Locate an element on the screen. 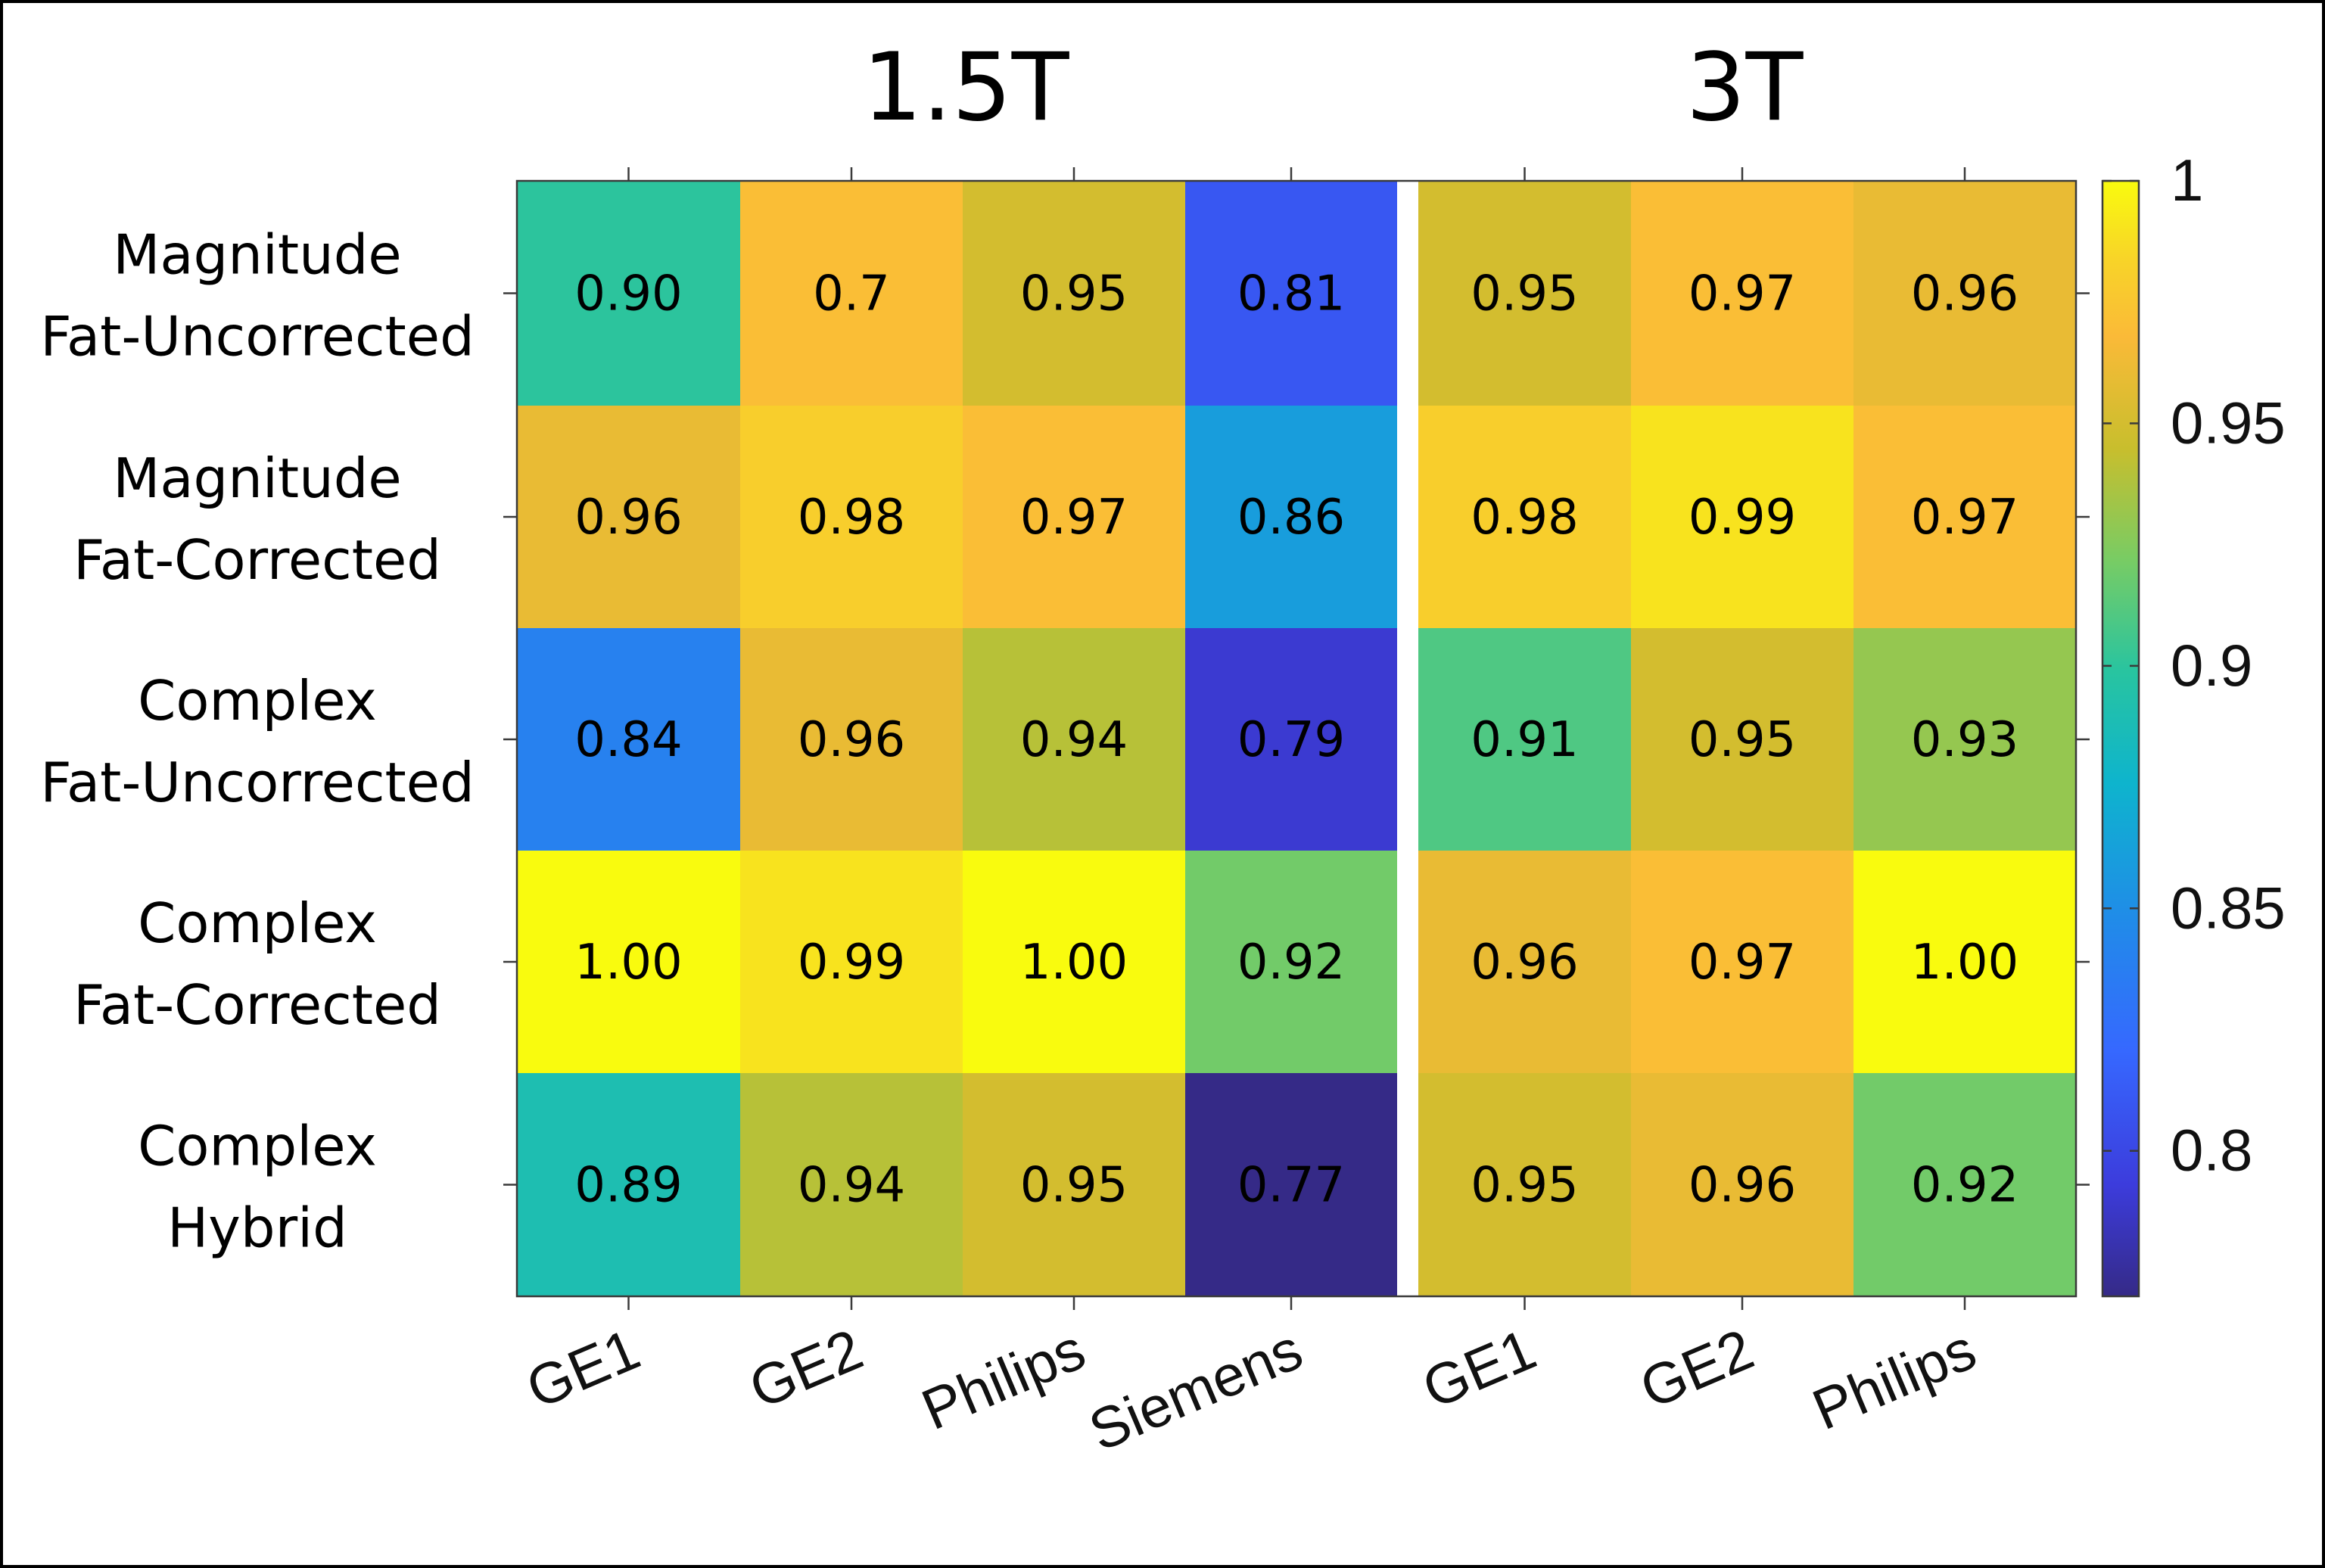 This screenshot has width=2325, height=1568. group-title: 3T is located at coordinates (1745, 87).